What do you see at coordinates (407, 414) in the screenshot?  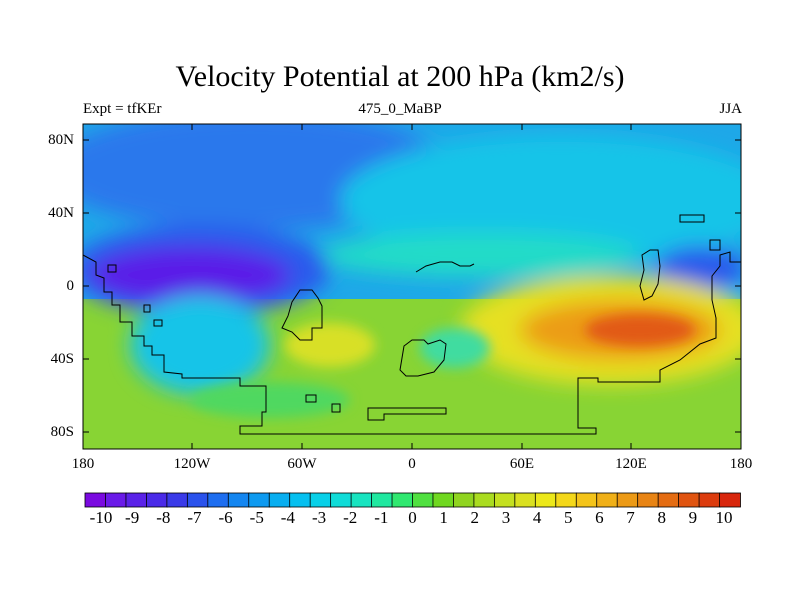 I see `coastline-antarctic-fragment` at bounding box center [407, 414].